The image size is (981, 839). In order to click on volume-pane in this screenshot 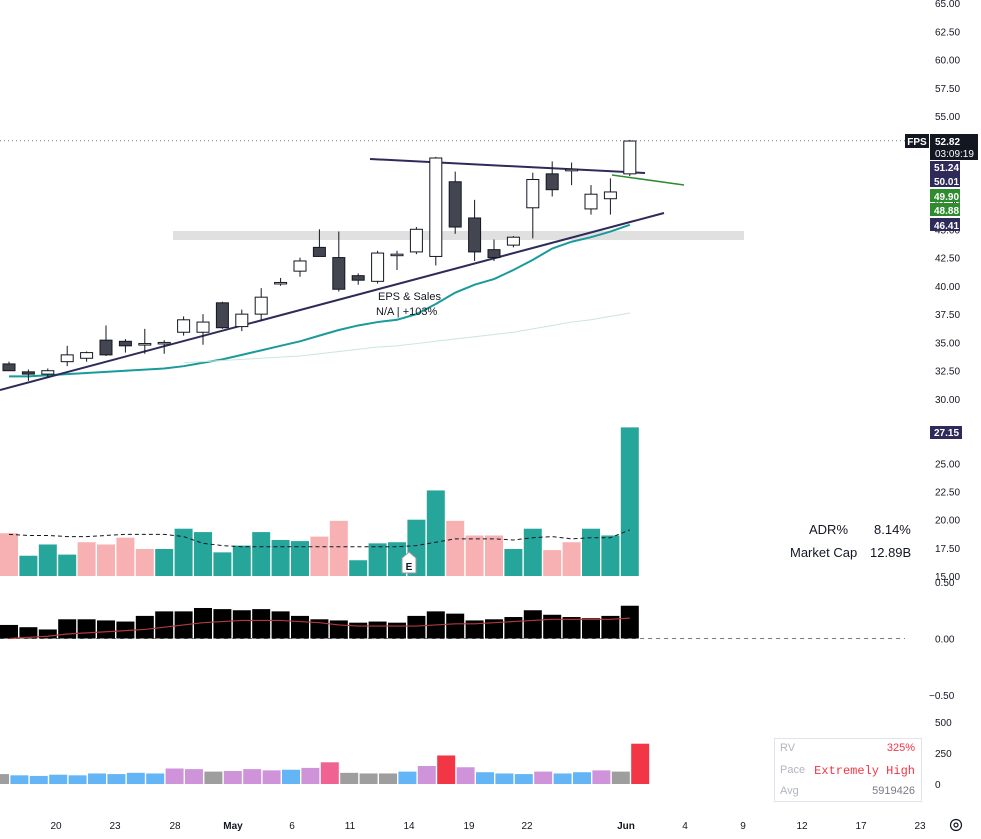, I will do `click(319, 501)`.